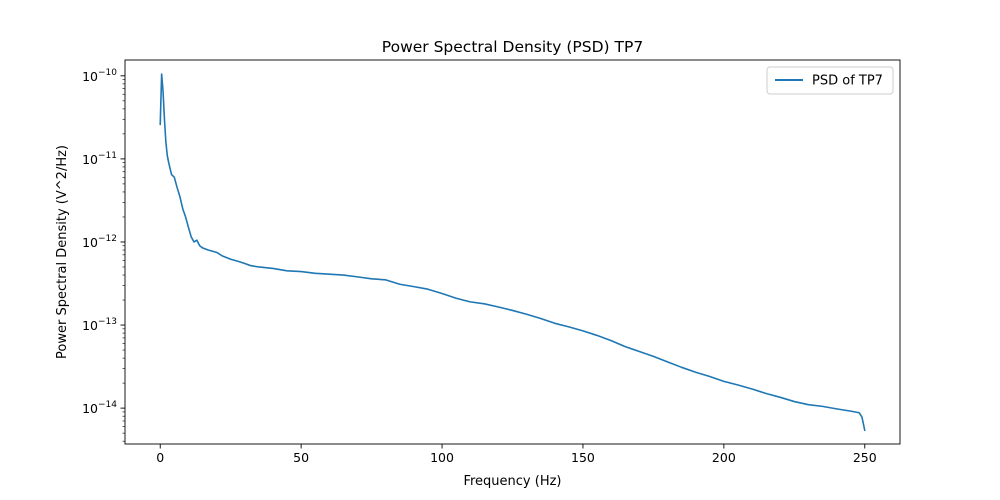 Image resolution: width=1000 pixels, height=500 pixels. I want to click on x-tick-label: 0, so click(160, 457).